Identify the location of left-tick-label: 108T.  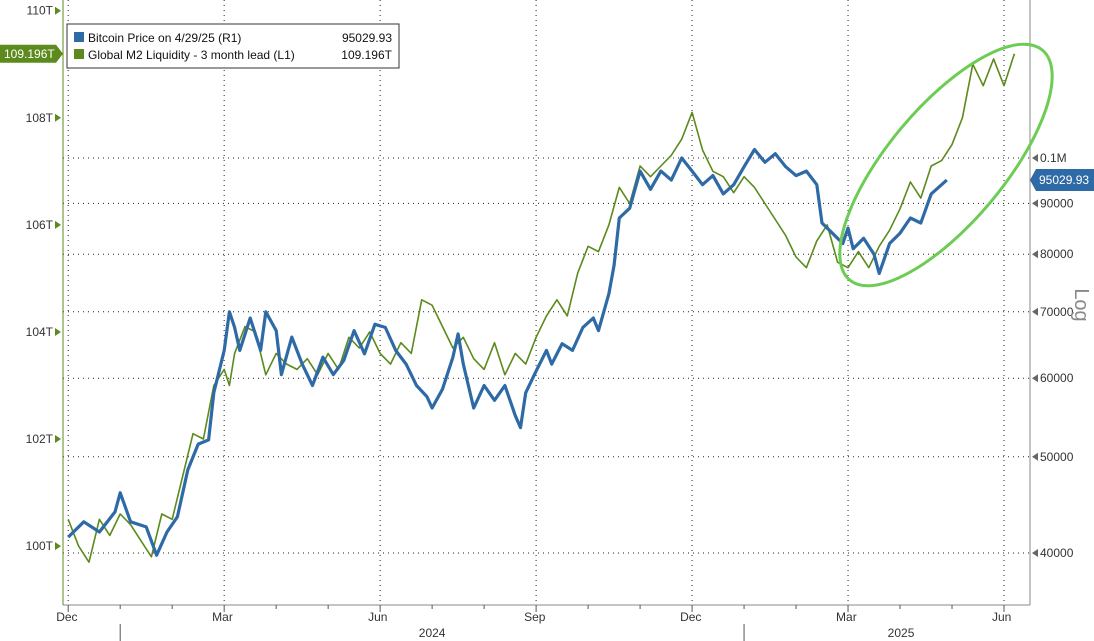
(40, 118).